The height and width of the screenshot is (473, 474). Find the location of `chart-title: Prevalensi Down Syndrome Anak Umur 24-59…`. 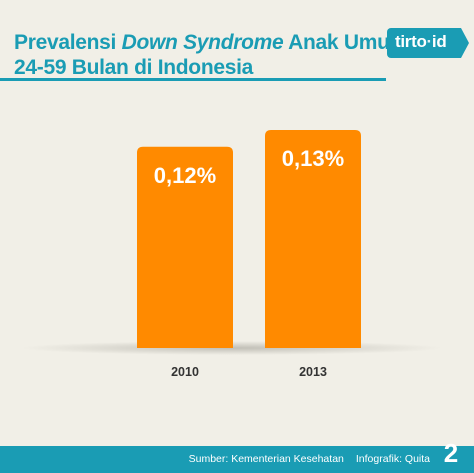

chart-title: Prevalensi Down Syndrome Anak Umur 24-59… is located at coordinates (206, 55).